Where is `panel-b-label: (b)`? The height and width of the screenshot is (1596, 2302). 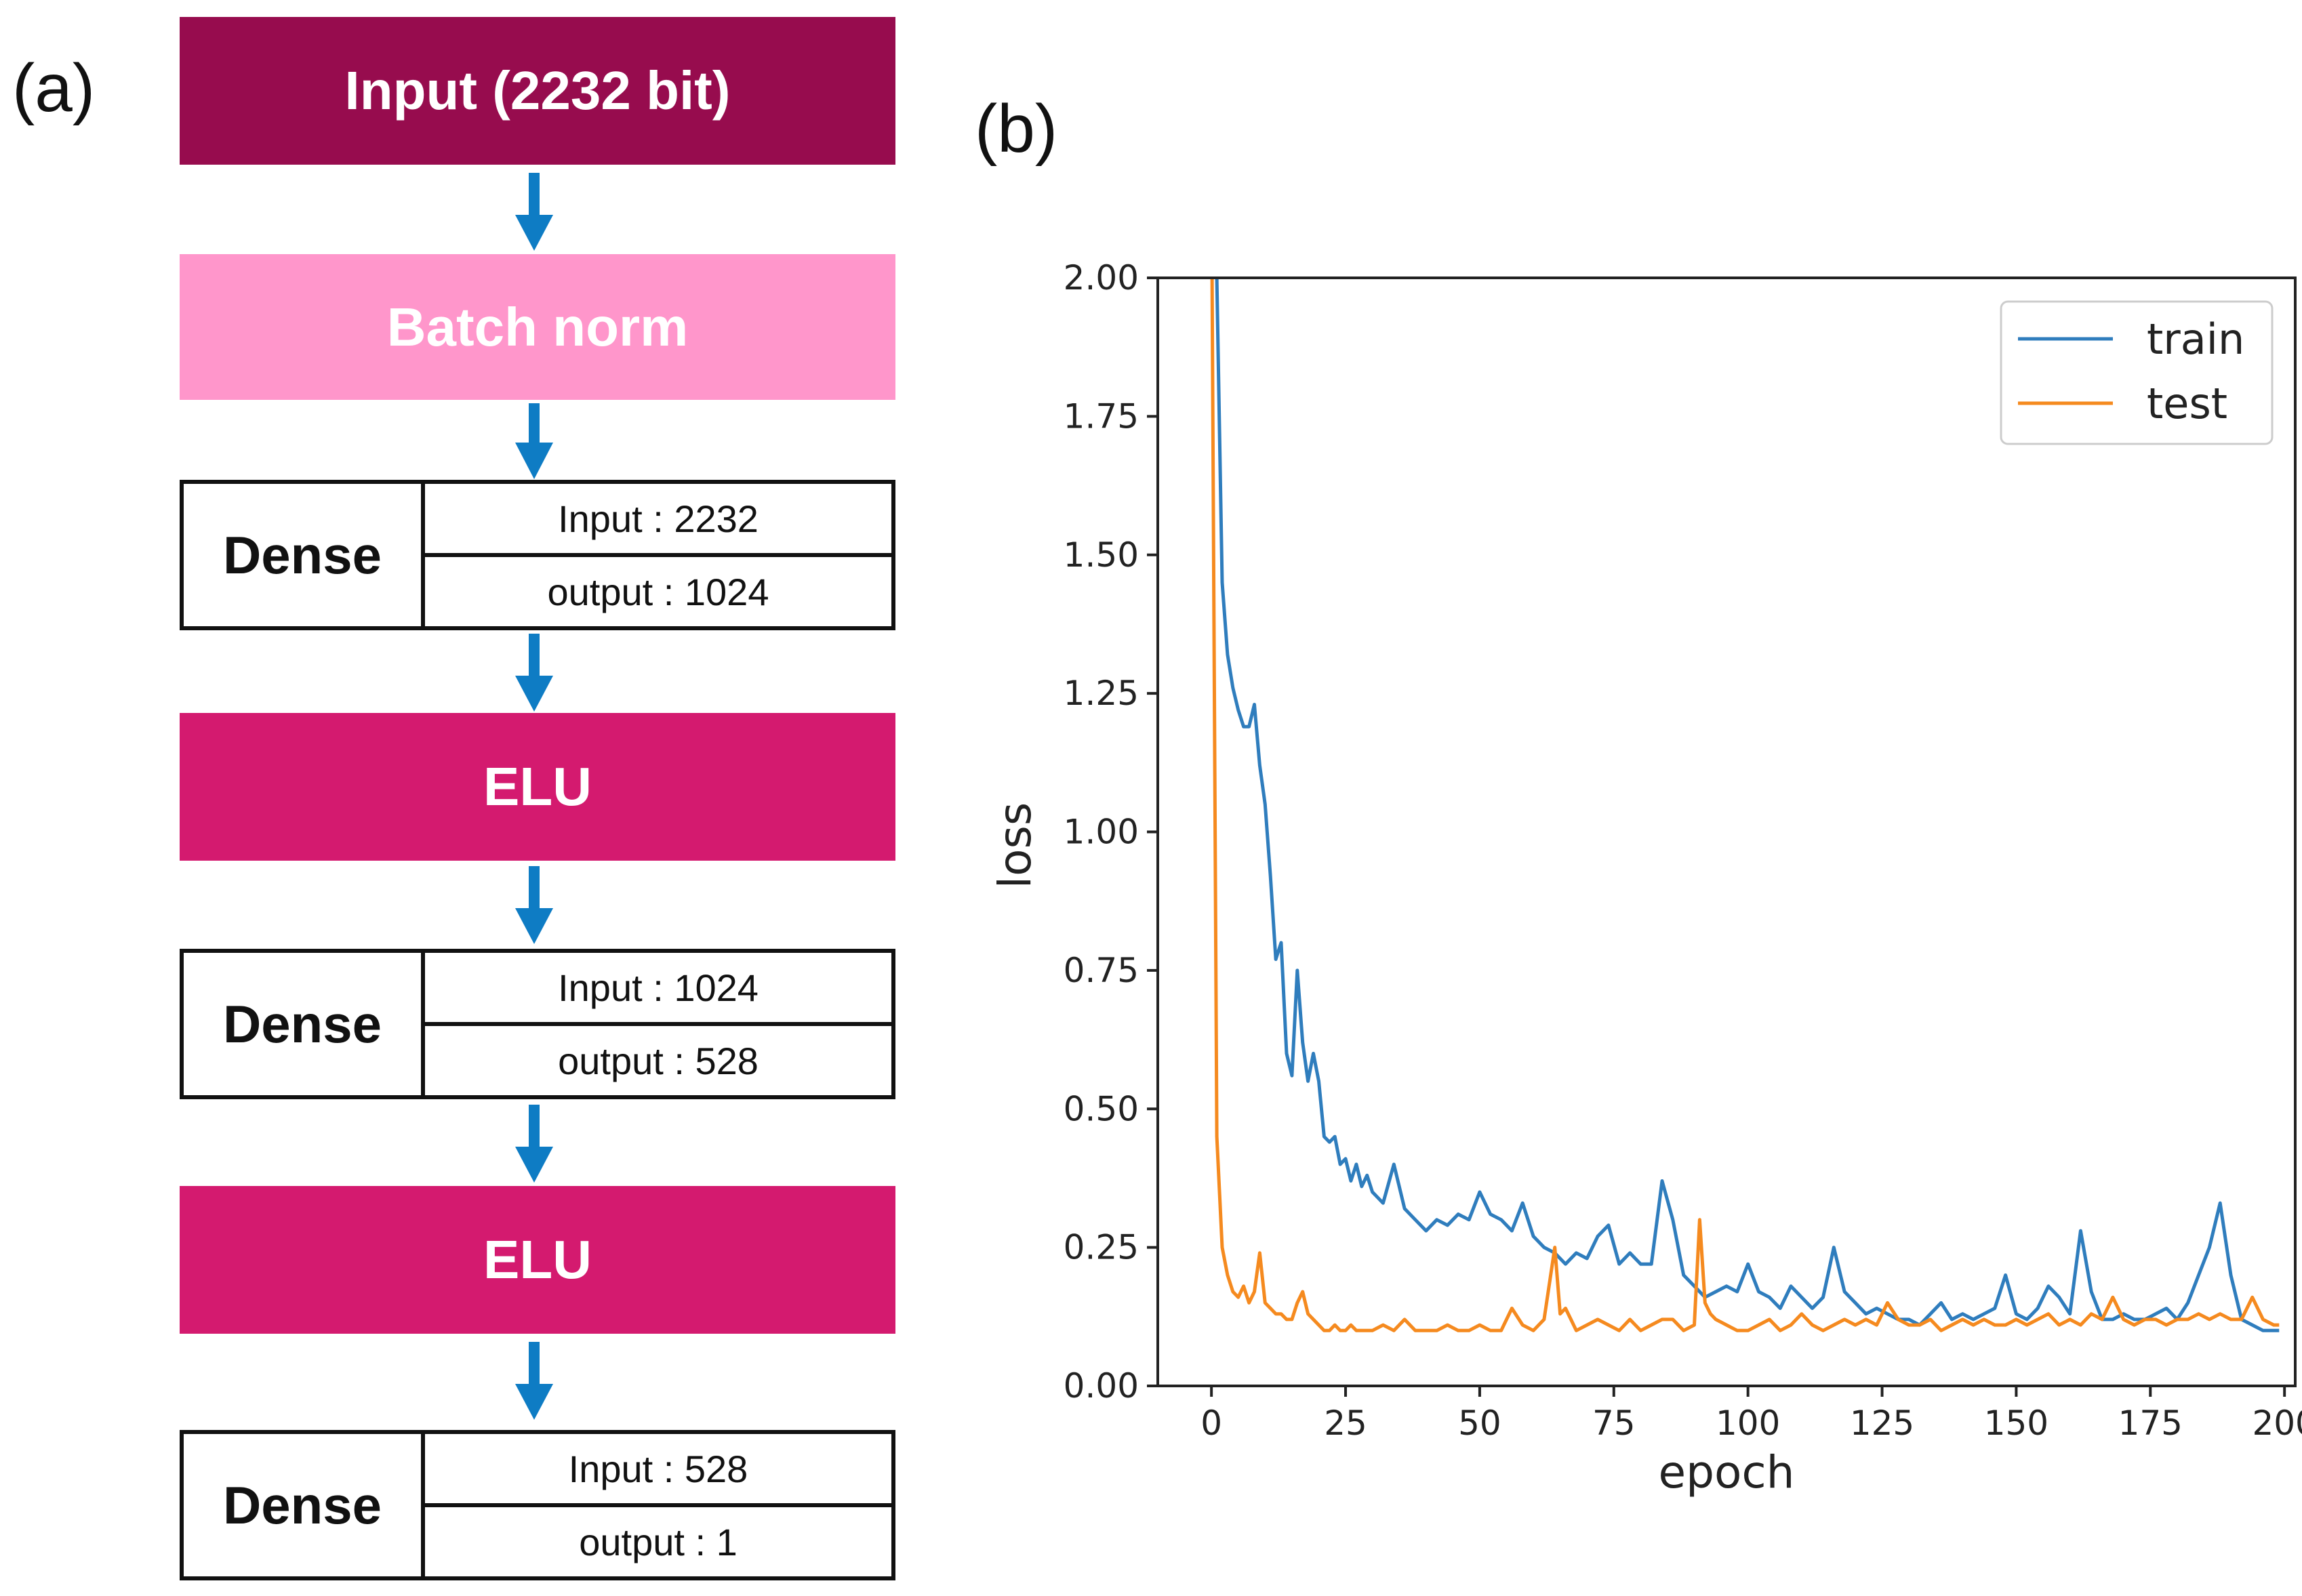 panel-b-label: (b) is located at coordinates (1016, 129).